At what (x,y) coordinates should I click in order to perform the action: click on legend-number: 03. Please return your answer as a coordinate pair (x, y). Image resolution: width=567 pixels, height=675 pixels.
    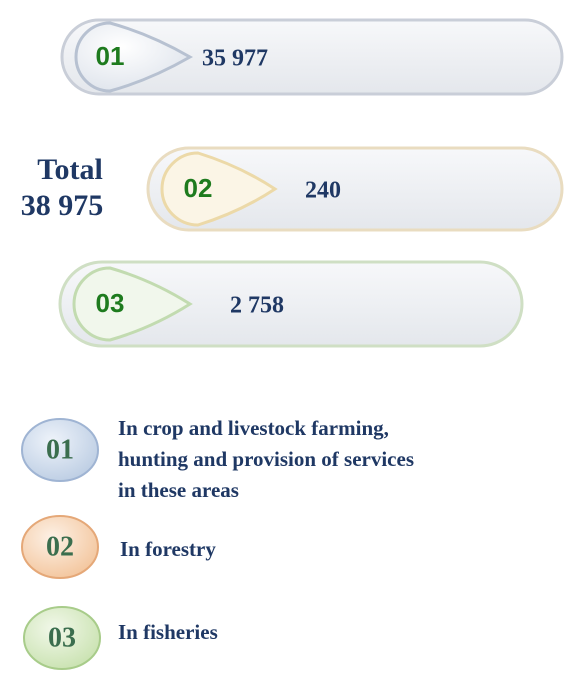
    Looking at the image, I should click on (62, 637).